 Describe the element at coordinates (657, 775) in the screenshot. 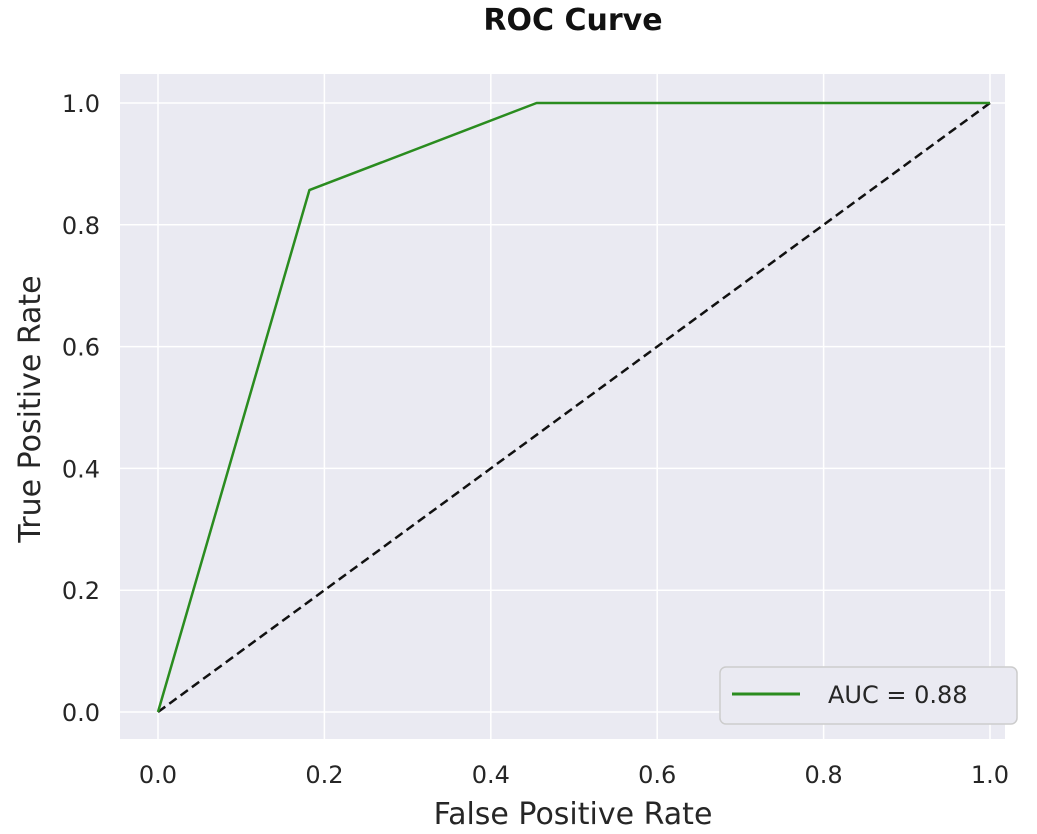

I see `x-tick-label: 0.6` at that location.